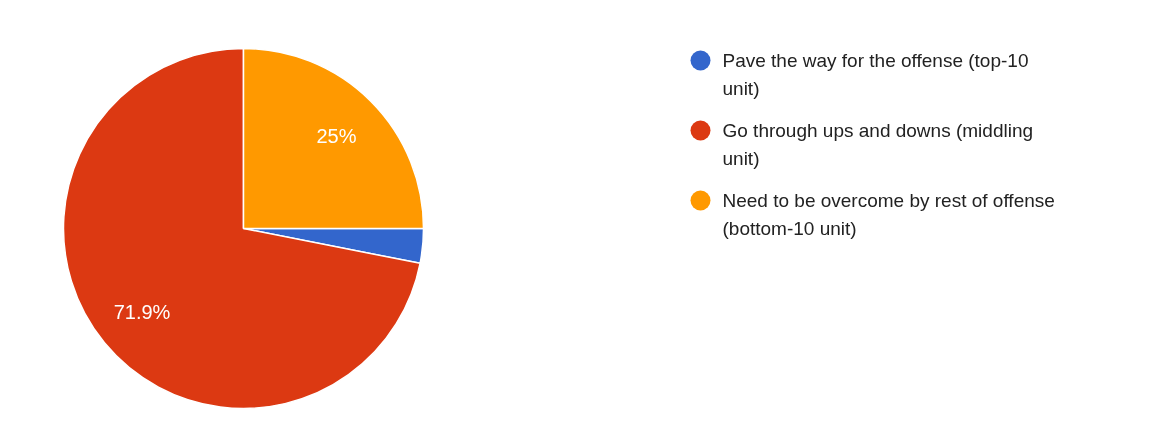 Image resolution: width=1170 pixels, height=424 pixels. I want to click on legend-label: Go through ups and downs (middling unit), so click(878, 144).